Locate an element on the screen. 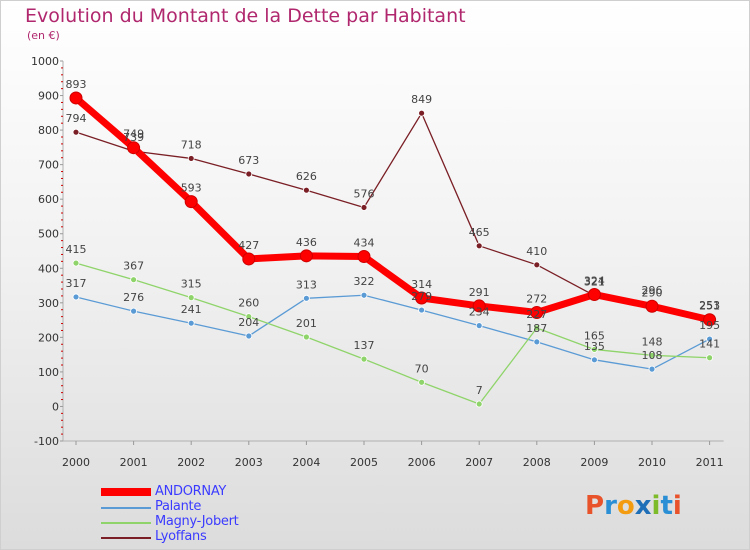  data-label-magny-jobert: 367 is located at coordinates (133, 266).